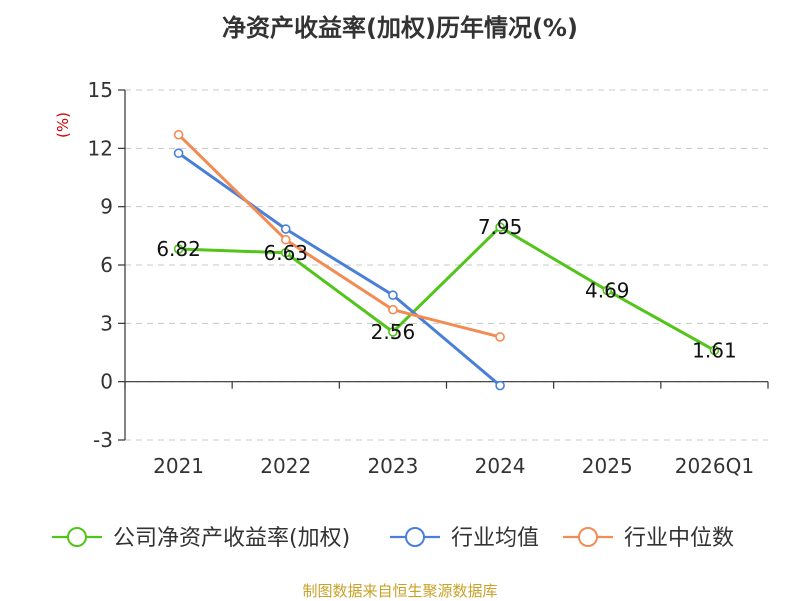 This screenshot has width=800, height=601. What do you see at coordinates (500, 466) in the screenshot?
I see `x-tick-label: 2024` at bounding box center [500, 466].